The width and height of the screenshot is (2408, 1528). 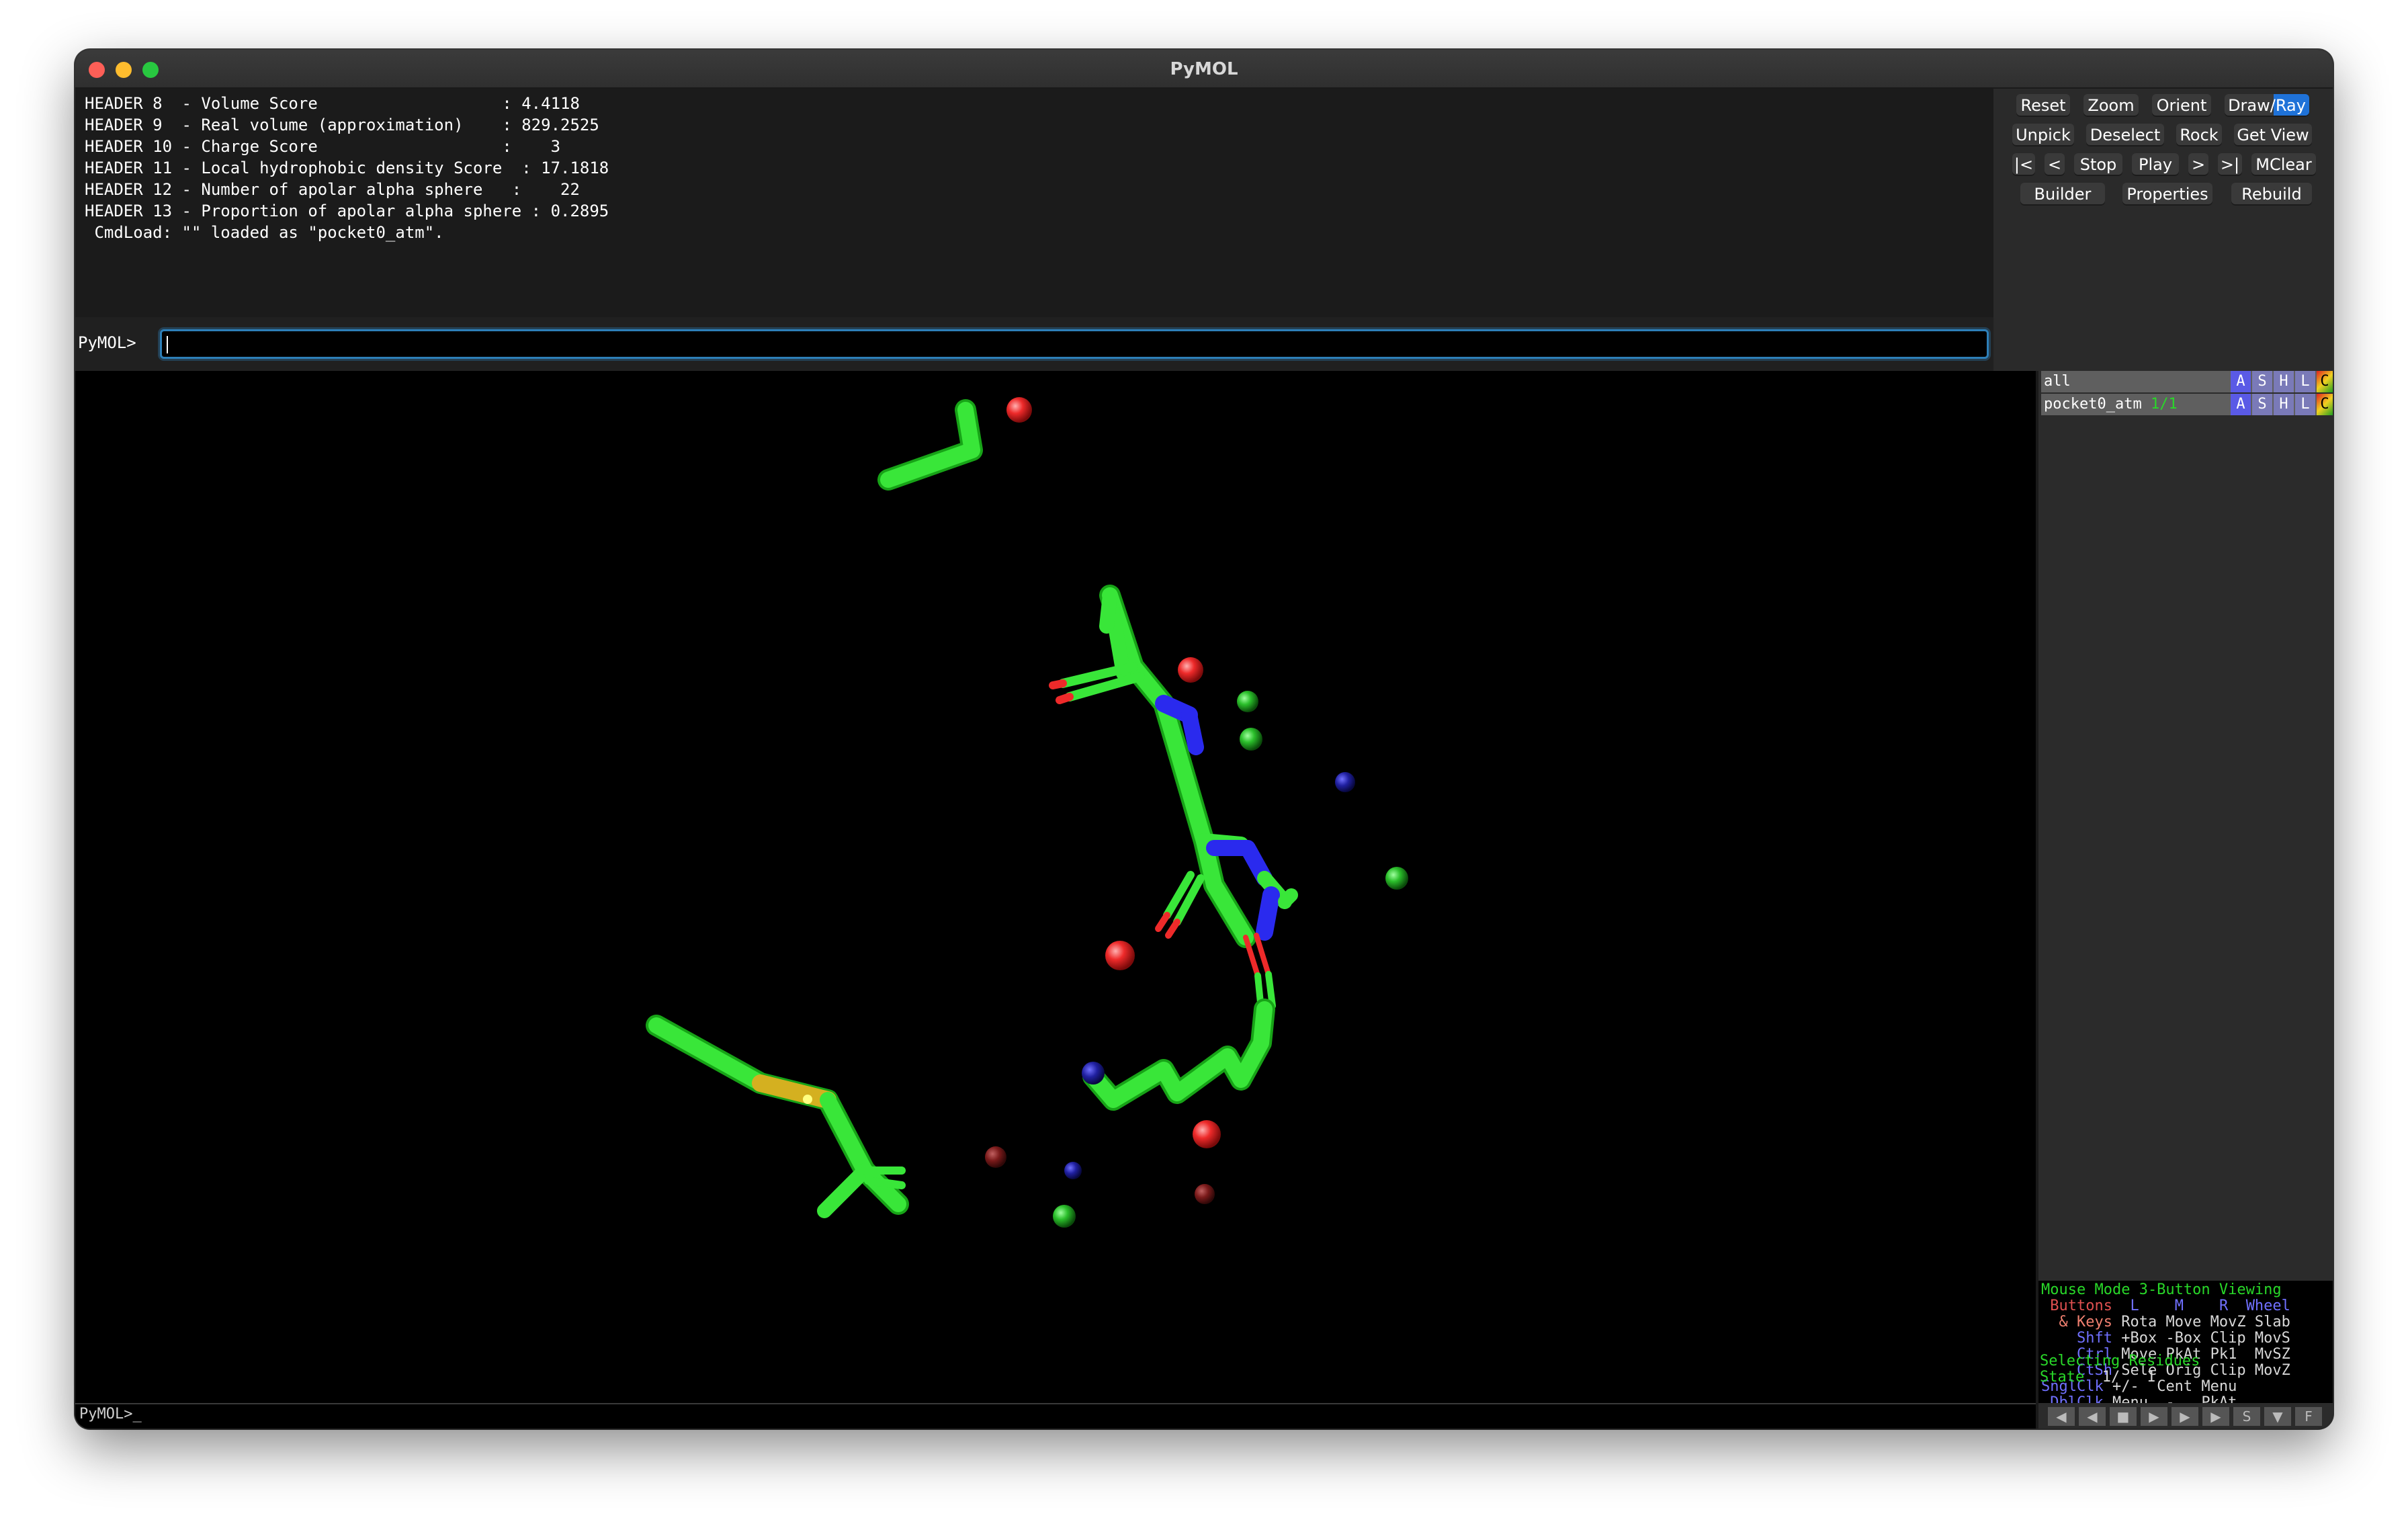 I want to click on mouse-row: Shft +Box -Box Clip MovS, so click(x=2165, y=1338).